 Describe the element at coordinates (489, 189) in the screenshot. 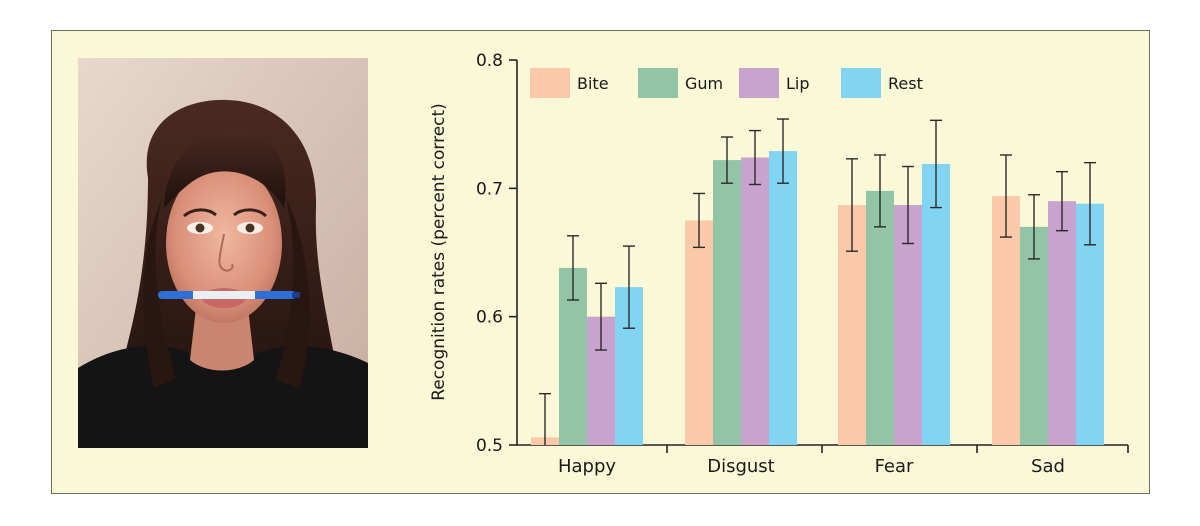

I see `y-tick-label: 0.7` at that location.